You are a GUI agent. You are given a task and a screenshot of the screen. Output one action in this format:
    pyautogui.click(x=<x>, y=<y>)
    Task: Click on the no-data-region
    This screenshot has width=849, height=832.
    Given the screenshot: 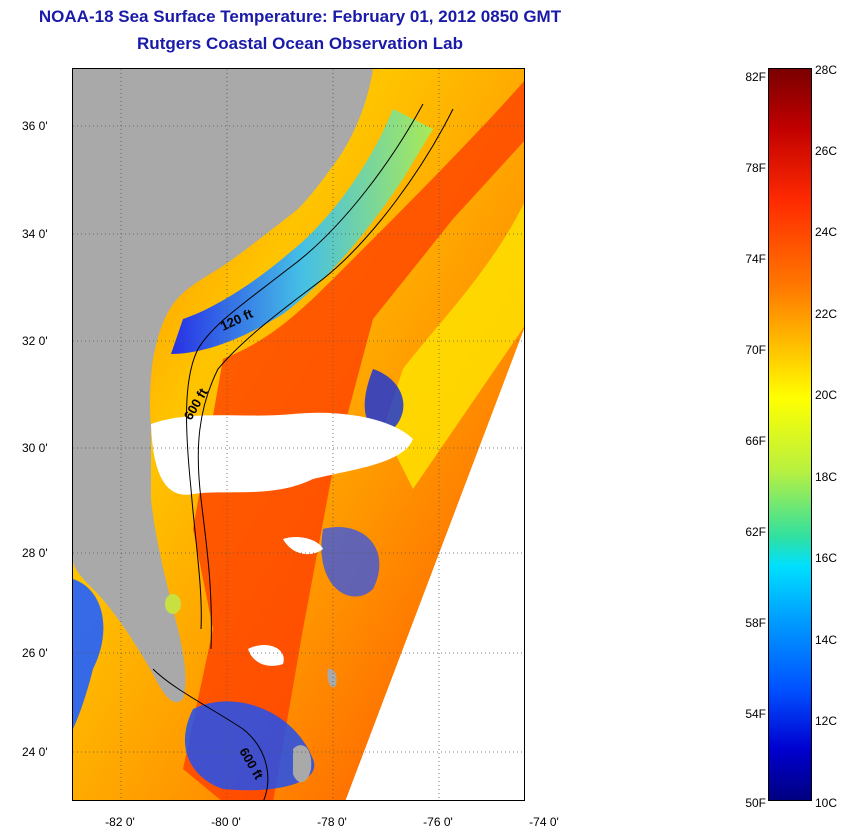 What is the action you would take?
    pyautogui.click(x=434, y=564)
    